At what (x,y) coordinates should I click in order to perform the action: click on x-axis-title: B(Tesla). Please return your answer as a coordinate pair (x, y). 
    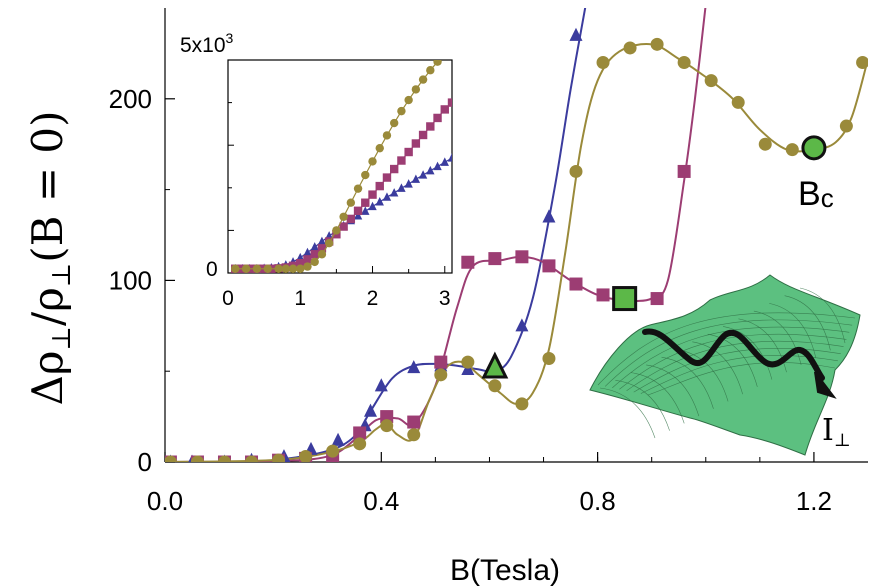
    Looking at the image, I should click on (505, 570).